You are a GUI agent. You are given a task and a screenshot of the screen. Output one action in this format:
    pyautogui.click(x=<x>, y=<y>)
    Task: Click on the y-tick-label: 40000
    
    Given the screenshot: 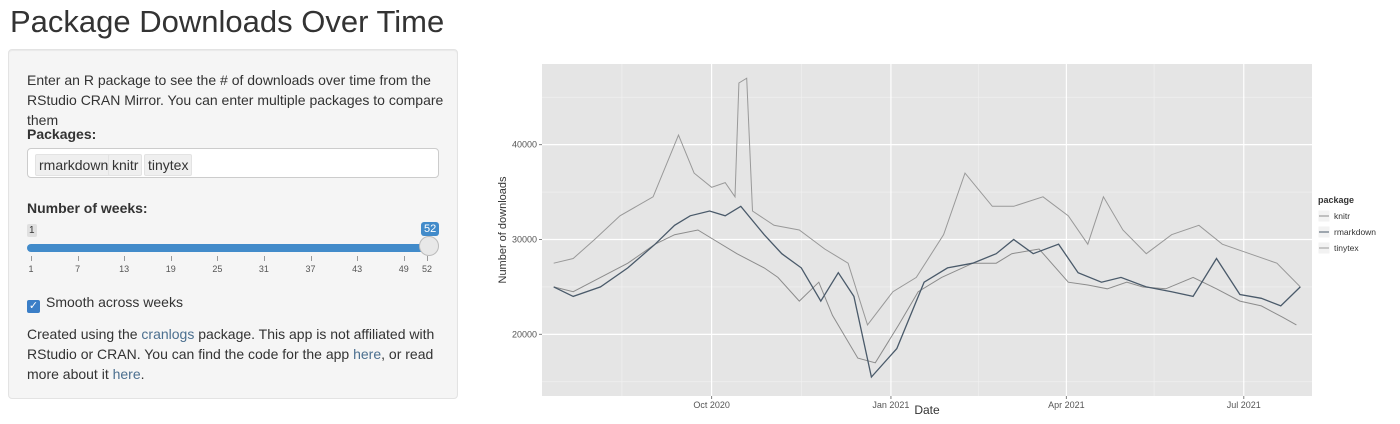 What is the action you would take?
    pyautogui.click(x=524, y=145)
    